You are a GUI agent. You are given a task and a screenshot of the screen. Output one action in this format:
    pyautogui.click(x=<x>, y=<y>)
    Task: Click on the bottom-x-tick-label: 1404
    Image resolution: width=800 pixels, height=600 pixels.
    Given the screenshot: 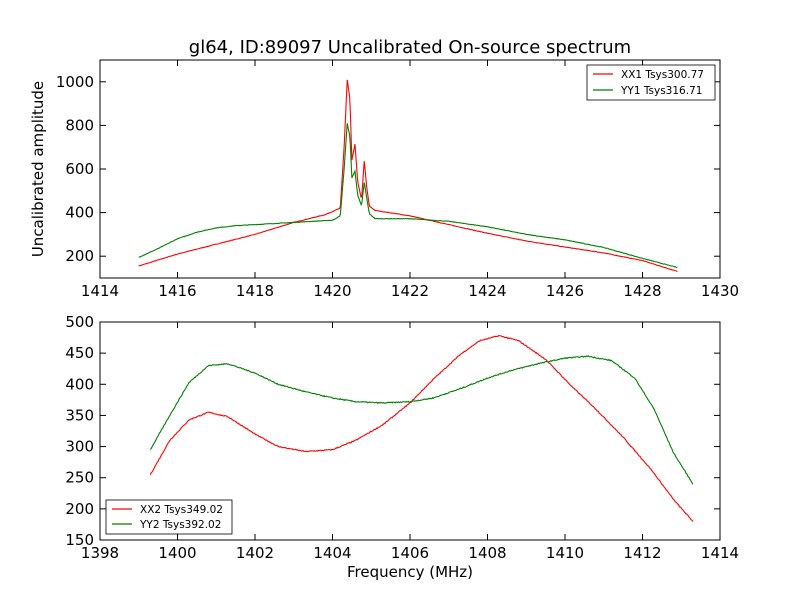 What is the action you would take?
    pyautogui.click(x=332, y=553)
    